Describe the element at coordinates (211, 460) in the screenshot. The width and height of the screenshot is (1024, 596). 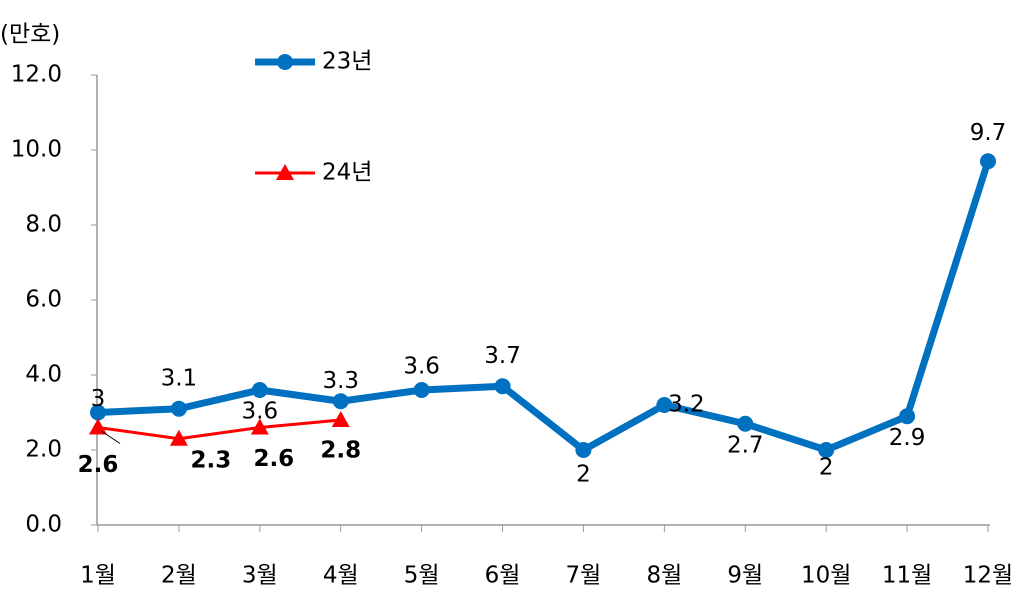
I see `data-label: 2.3` at that location.